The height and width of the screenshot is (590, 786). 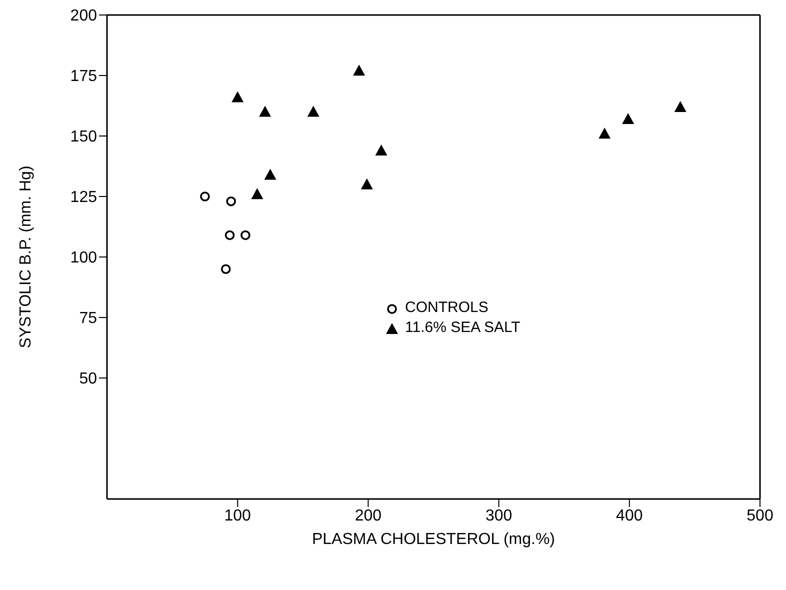 What do you see at coordinates (446, 308) in the screenshot?
I see `legend-label: CONTROLS` at bounding box center [446, 308].